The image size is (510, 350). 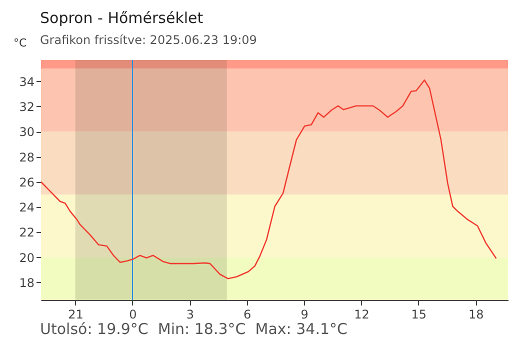 I want to click on chart-subtitle: Grafikon frissítve: 2025.06.23 19:09, so click(x=148, y=40).